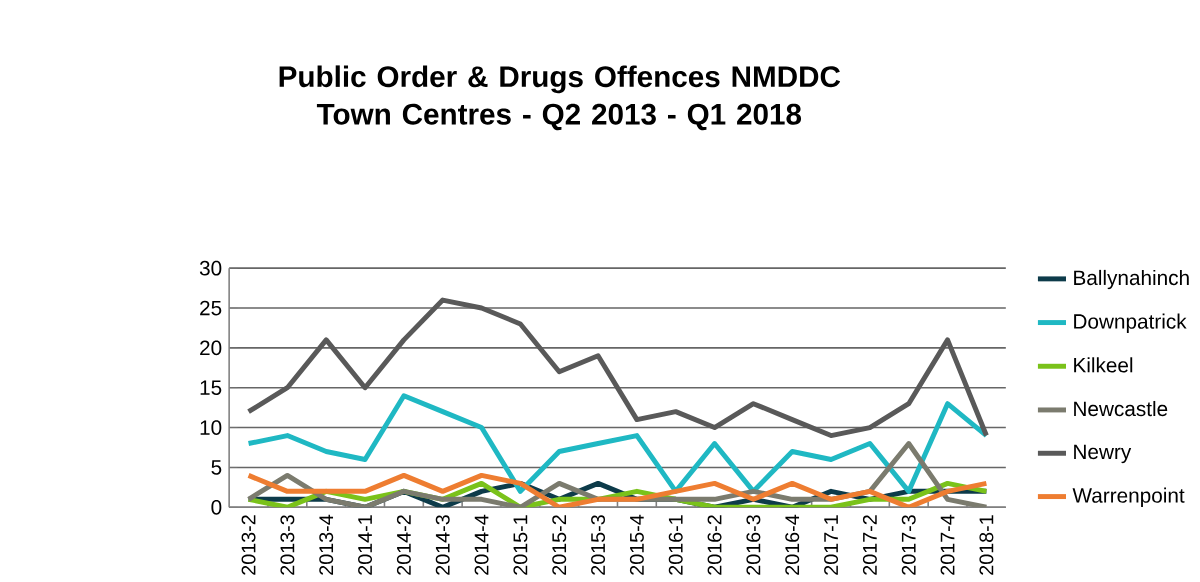 The width and height of the screenshot is (1200, 582). I want to click on y-tick-label: 20, so click(211, 348).